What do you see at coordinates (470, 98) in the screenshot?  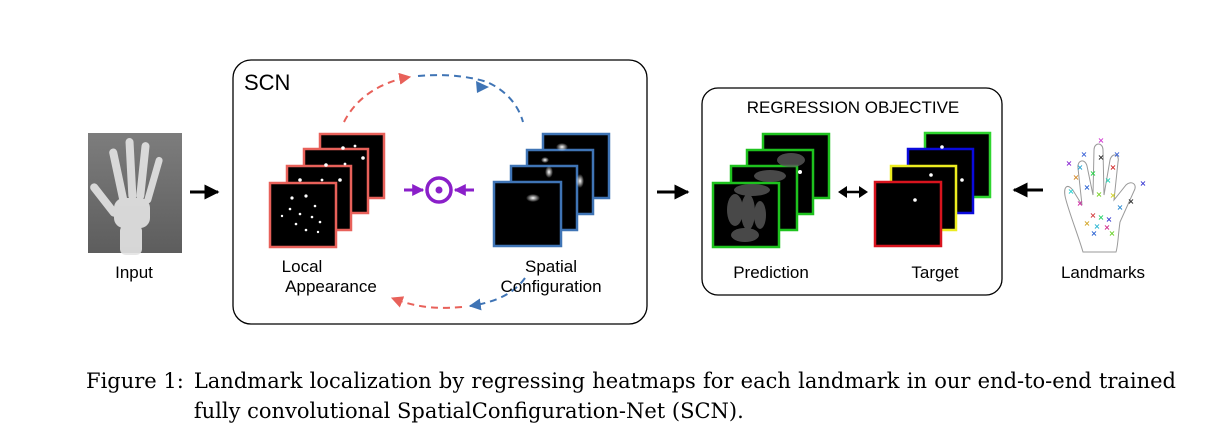 I see `top-blue-dashed-arc` at bounding box center [470, 98].